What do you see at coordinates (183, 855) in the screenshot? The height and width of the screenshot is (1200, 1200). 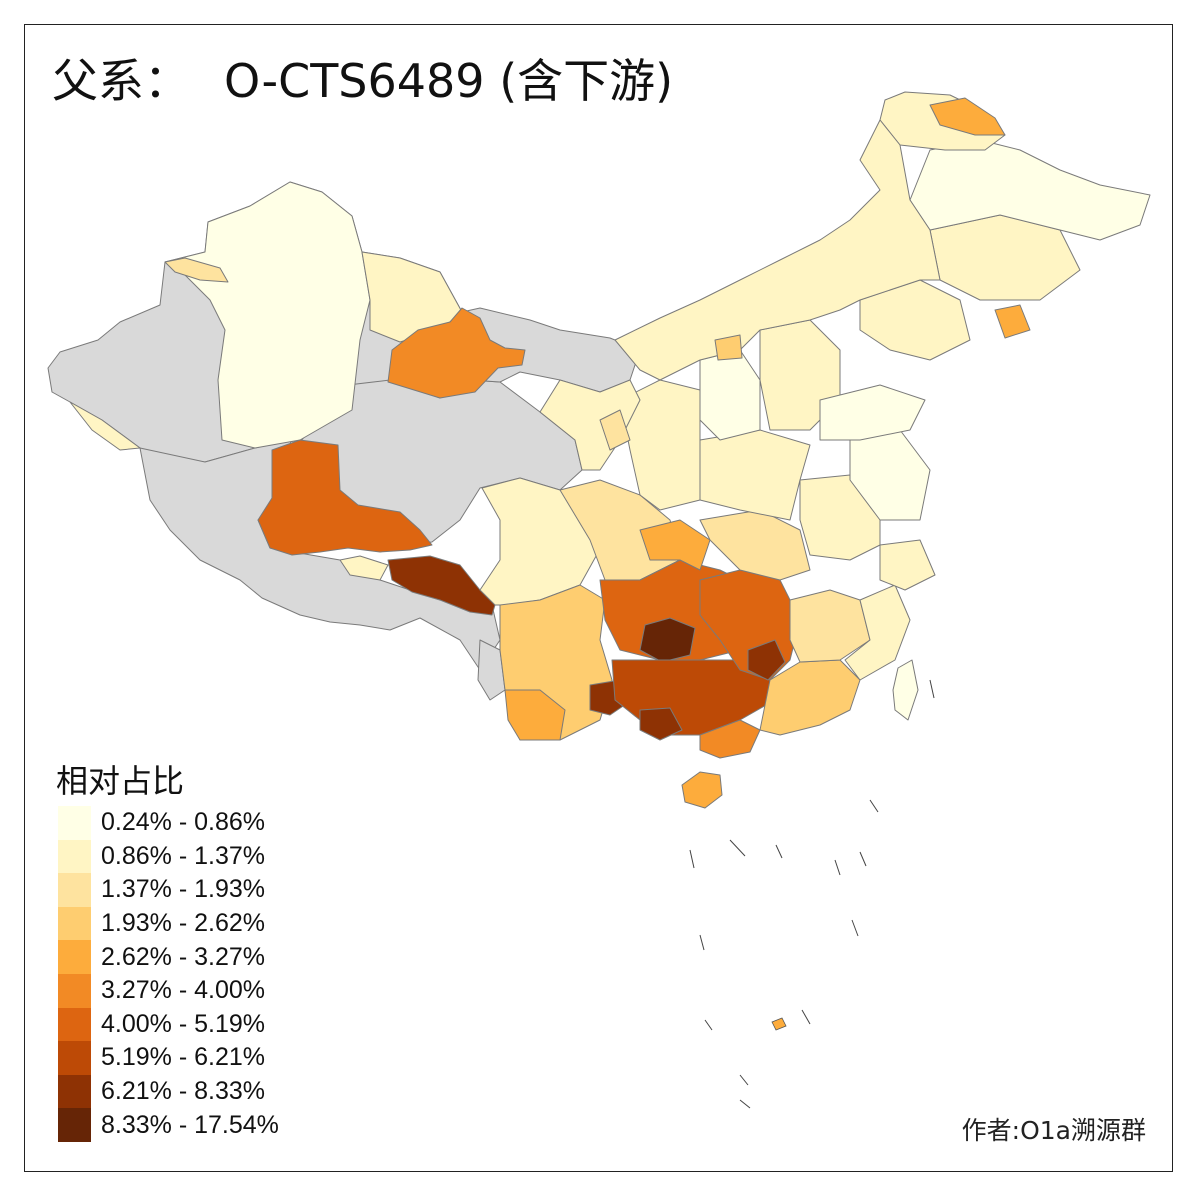 I see `legend-label: 0.86% - 1.37%` at bounding box center [183, 855].